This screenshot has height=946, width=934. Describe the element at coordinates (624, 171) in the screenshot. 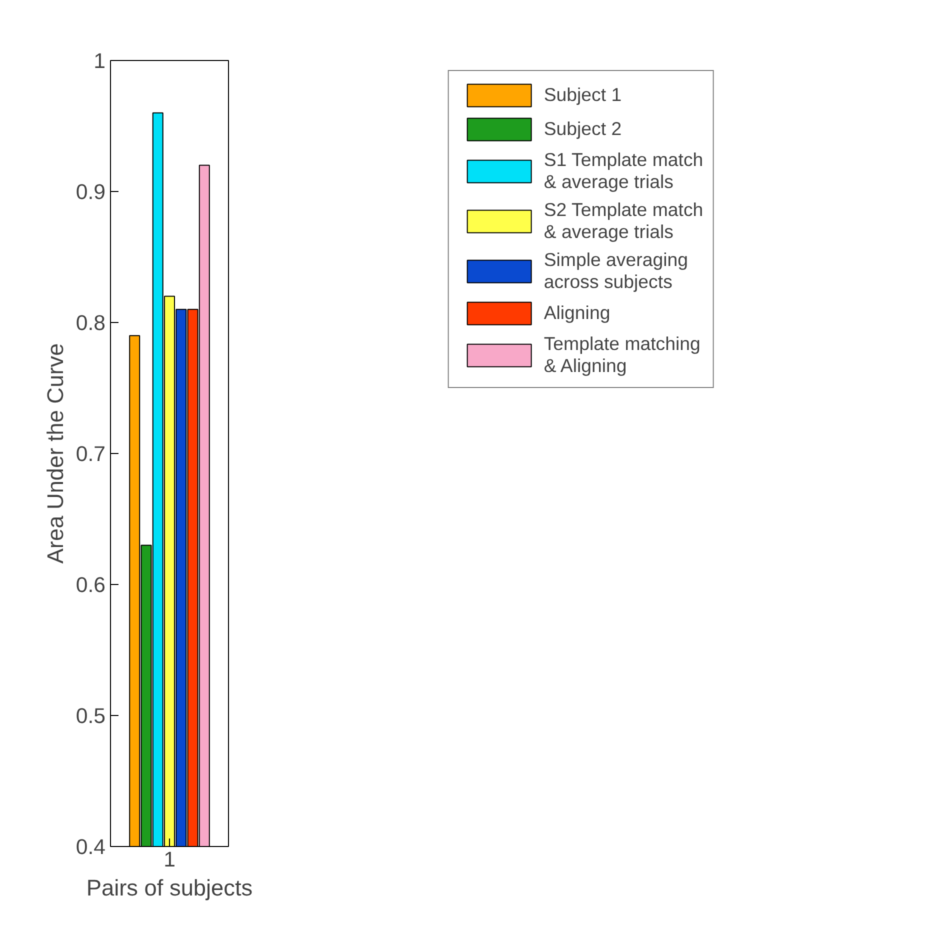

I see `legend-label: S1 Template match & average trials` at that location.